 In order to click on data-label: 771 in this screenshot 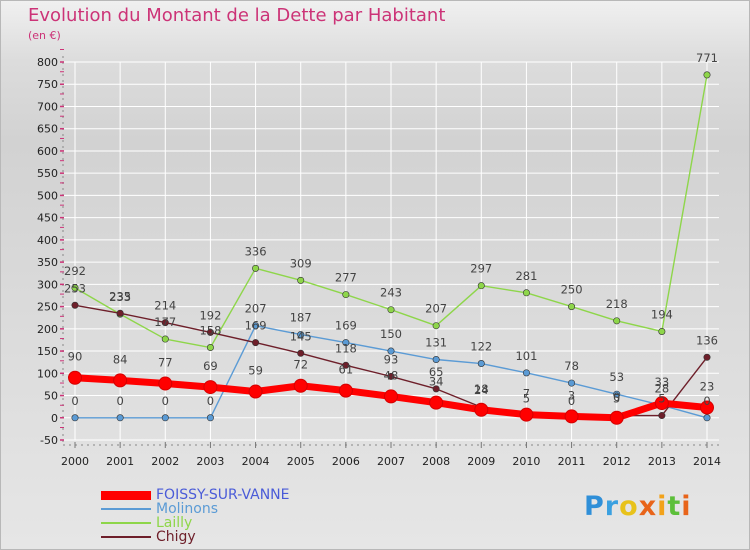, I will do `click(707, 58)`.